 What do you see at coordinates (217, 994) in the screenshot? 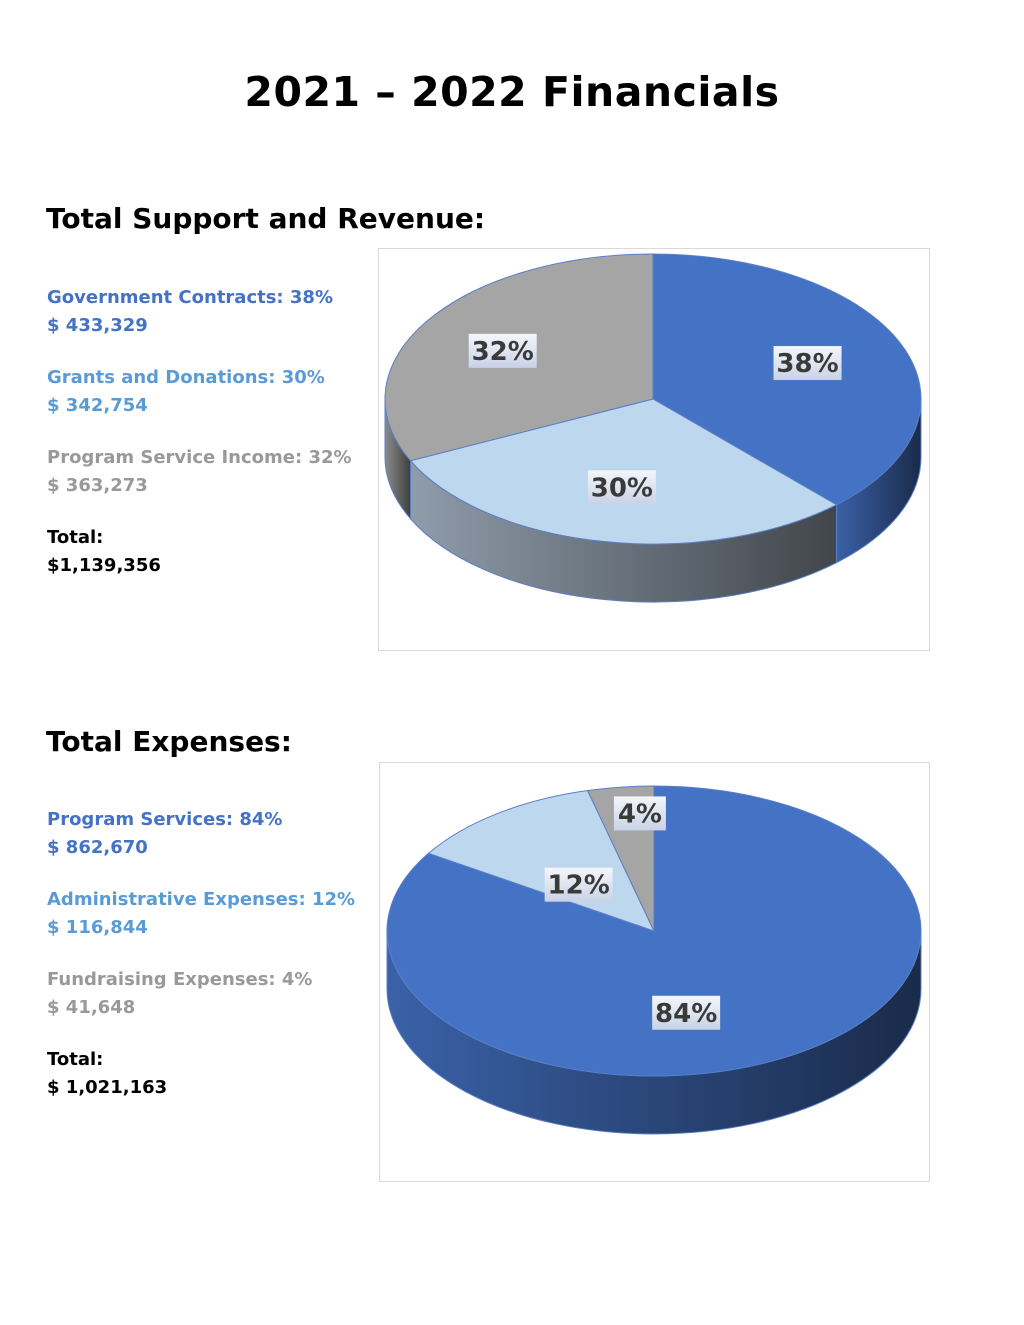
I see `legend-item-fundraising-expenses: Fundraising Expenses: 4% $ 41,648` at bounding box center [217, 994].